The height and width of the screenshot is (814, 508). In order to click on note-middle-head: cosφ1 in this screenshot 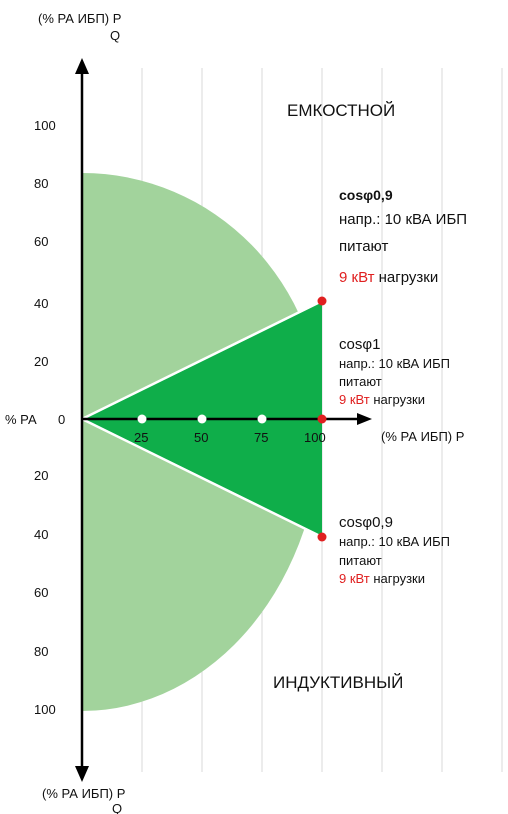, I will do `click(359, 344)`.